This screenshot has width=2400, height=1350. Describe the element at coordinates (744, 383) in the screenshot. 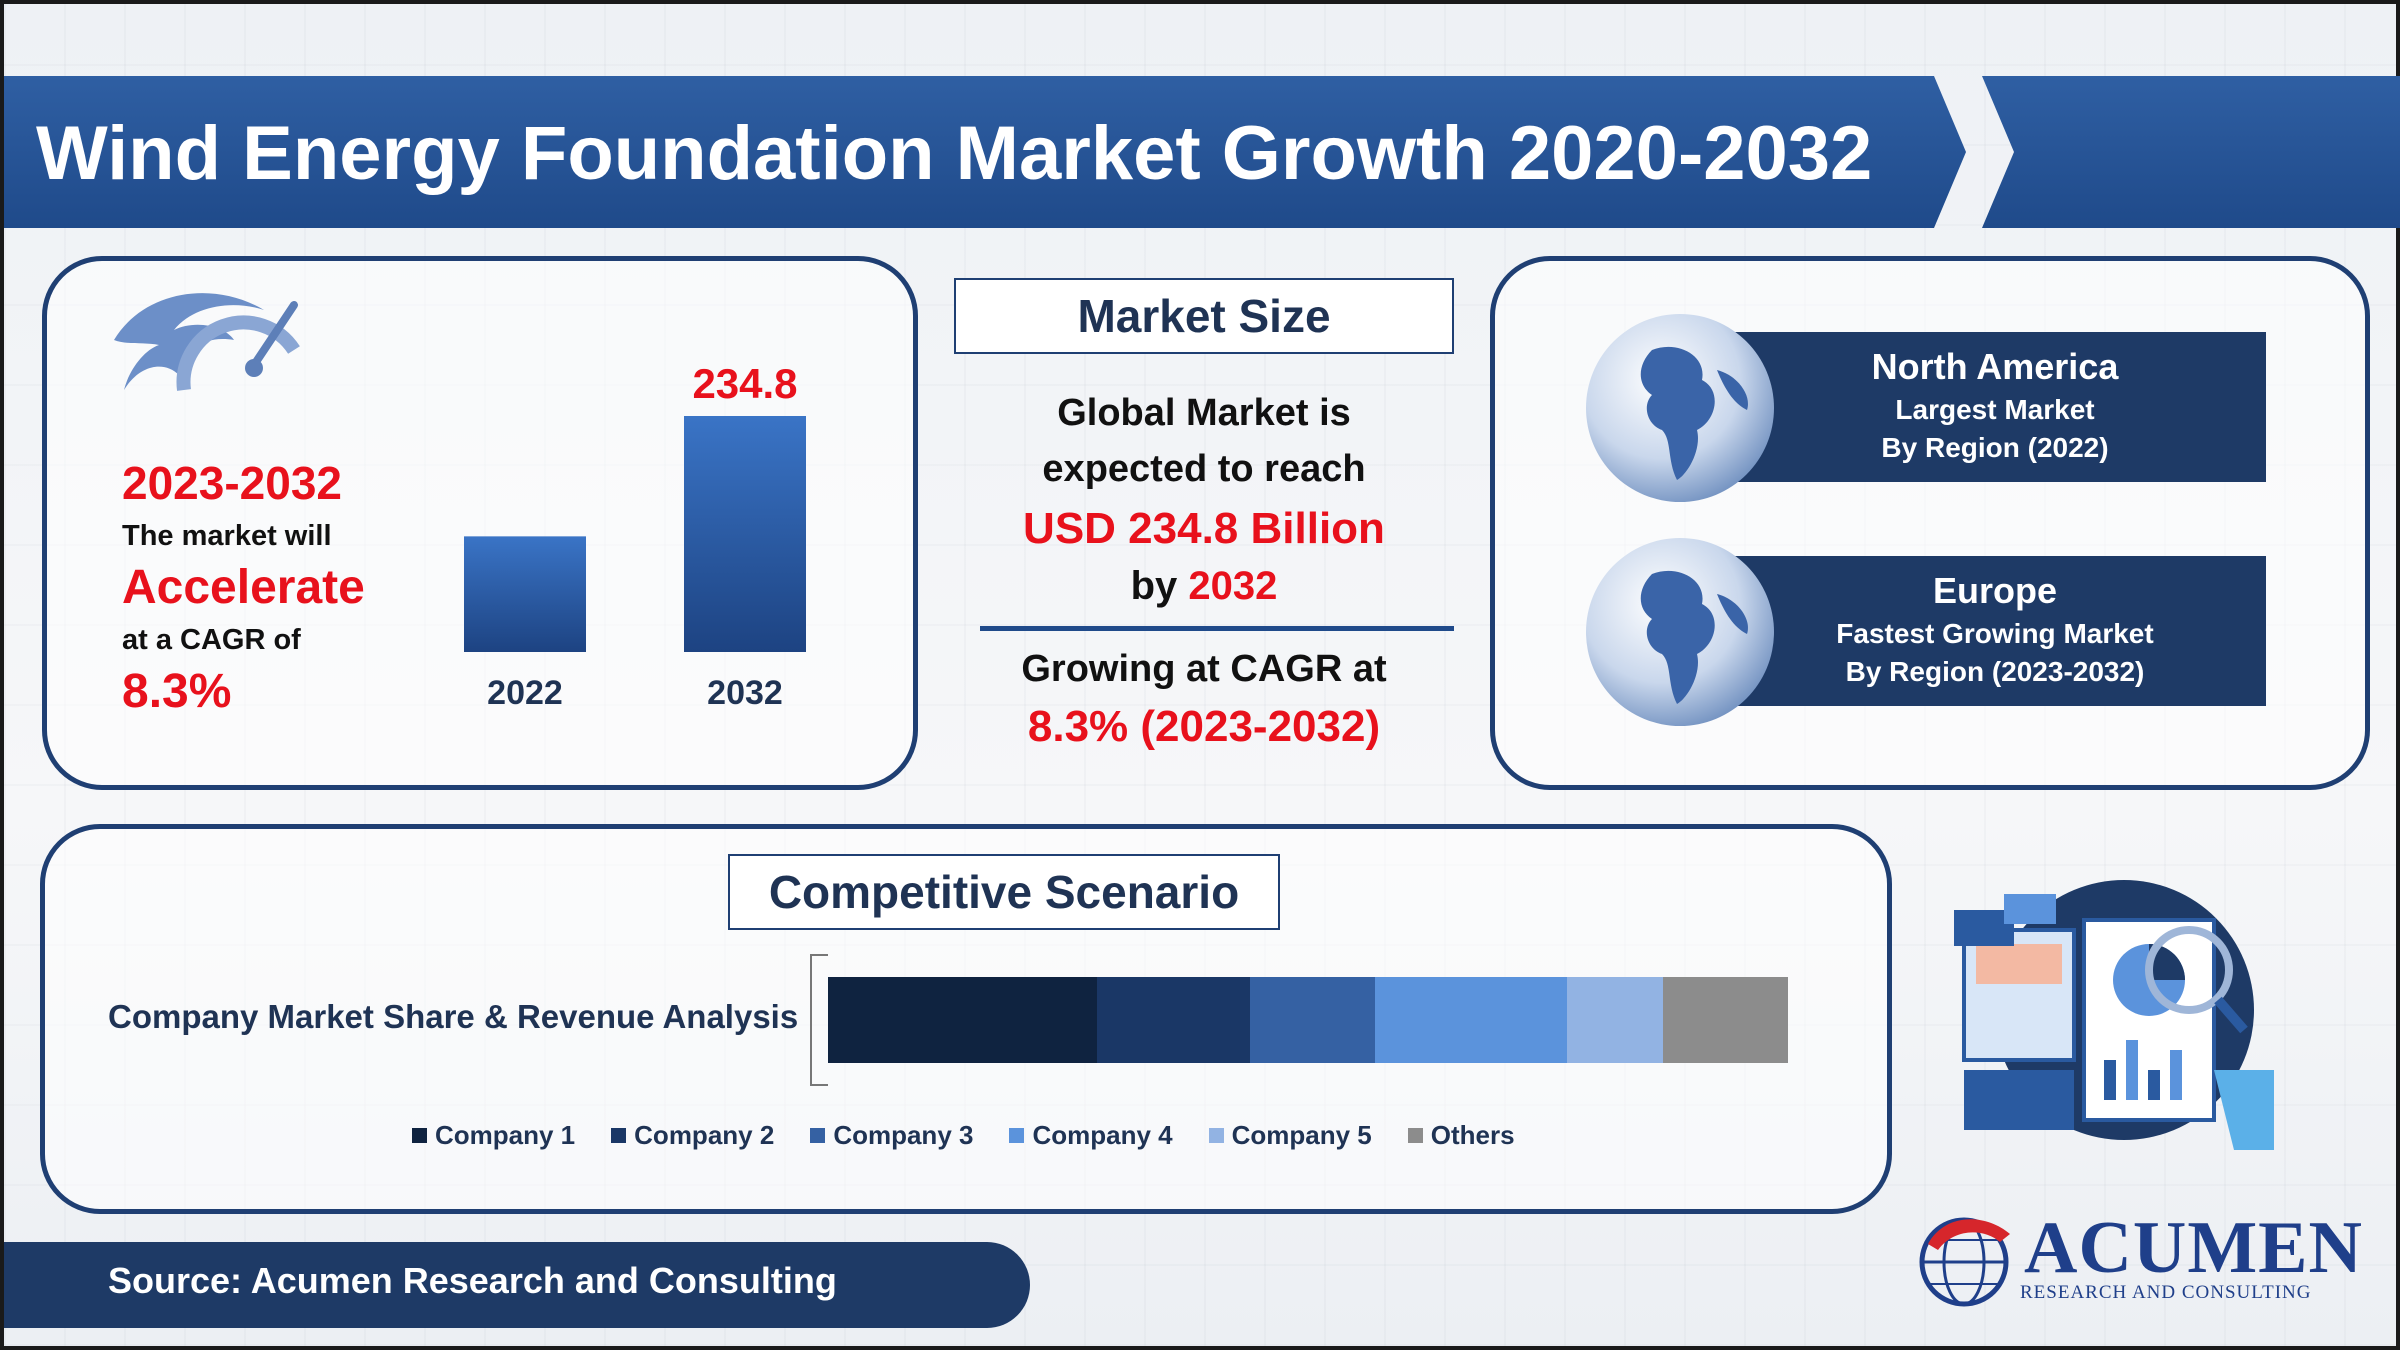

I see `data-label-2032: 234.8` at that location.